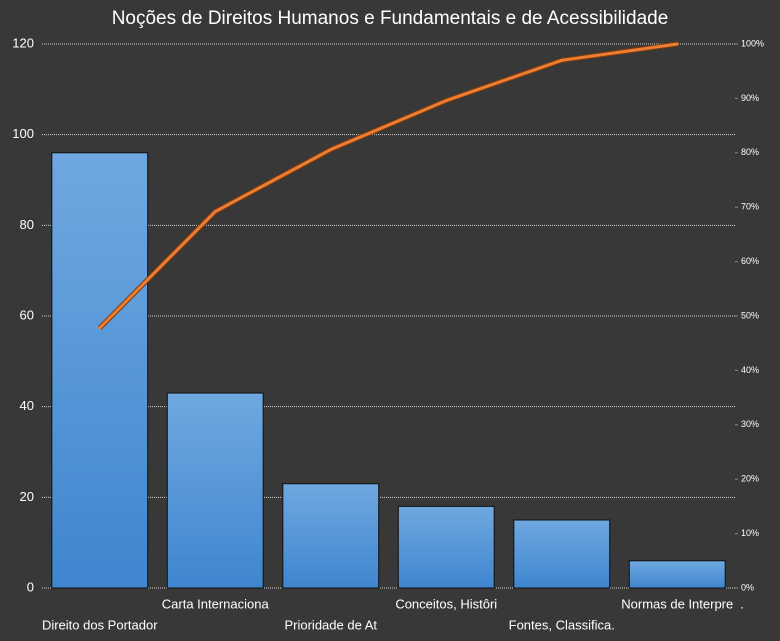 This screenshot has width=780, height=641. What do you see at coordinates (216, 603) in the screenshot?
I see `x-tick-label: Carta Internaciona` at bounding box center [216, 603].